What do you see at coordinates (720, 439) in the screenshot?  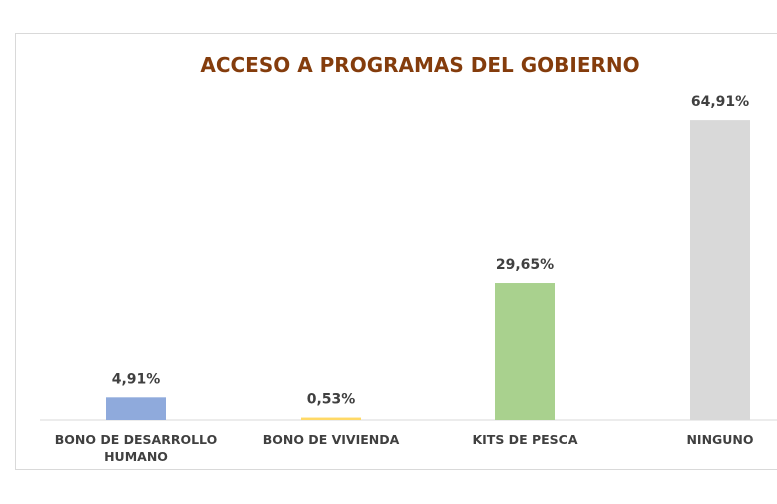 I see `category-label: NINGUNO` at bounding box center [720, 439].